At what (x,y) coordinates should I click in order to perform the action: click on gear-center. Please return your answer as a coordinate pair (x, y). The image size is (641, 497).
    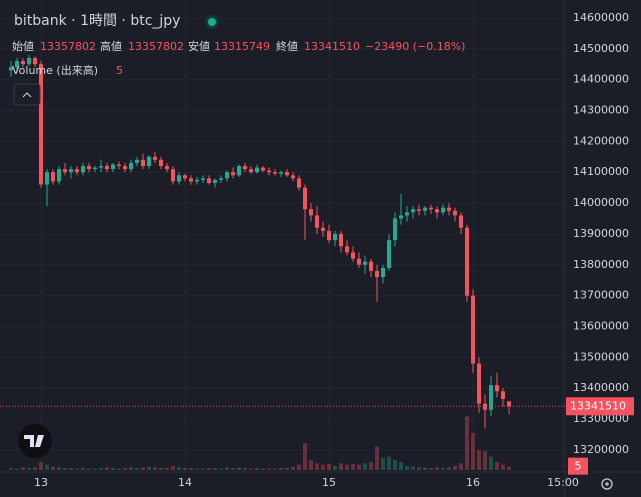
    Looking at the image, I should click on (607, 484).